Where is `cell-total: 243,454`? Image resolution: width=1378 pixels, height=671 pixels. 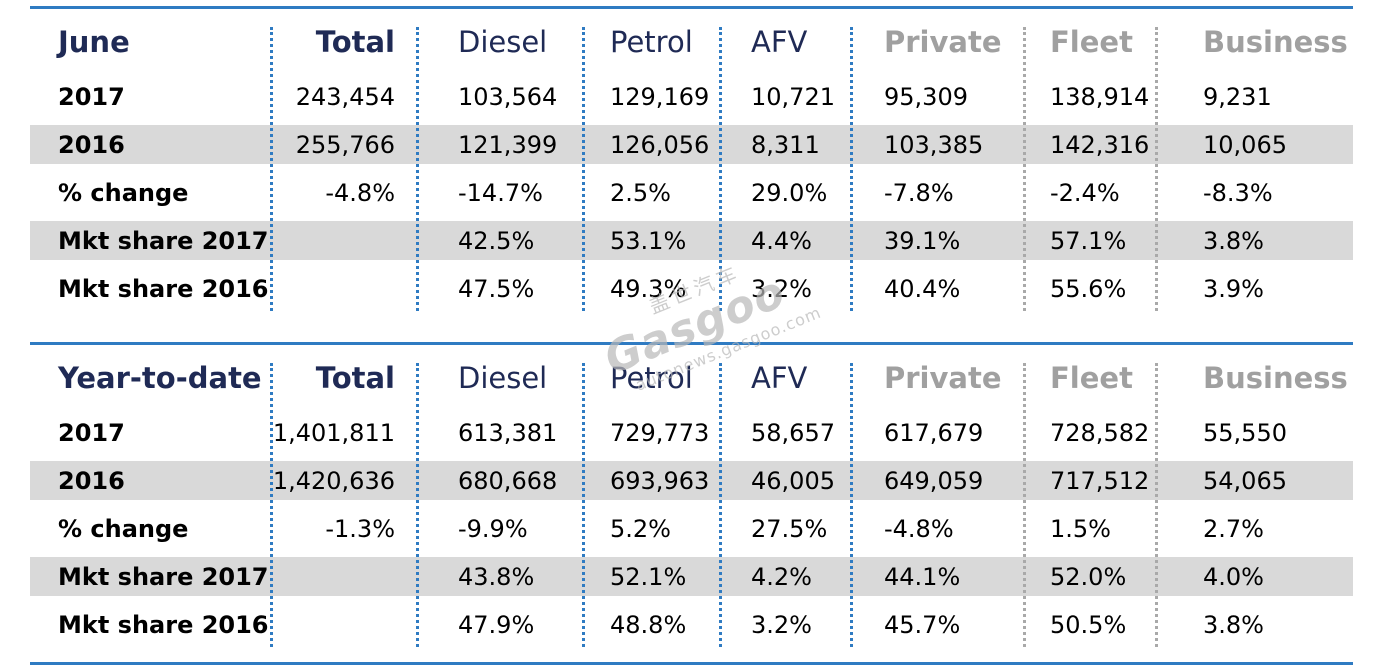
cell-total: 243,454 is located at coordinates (345, 96).